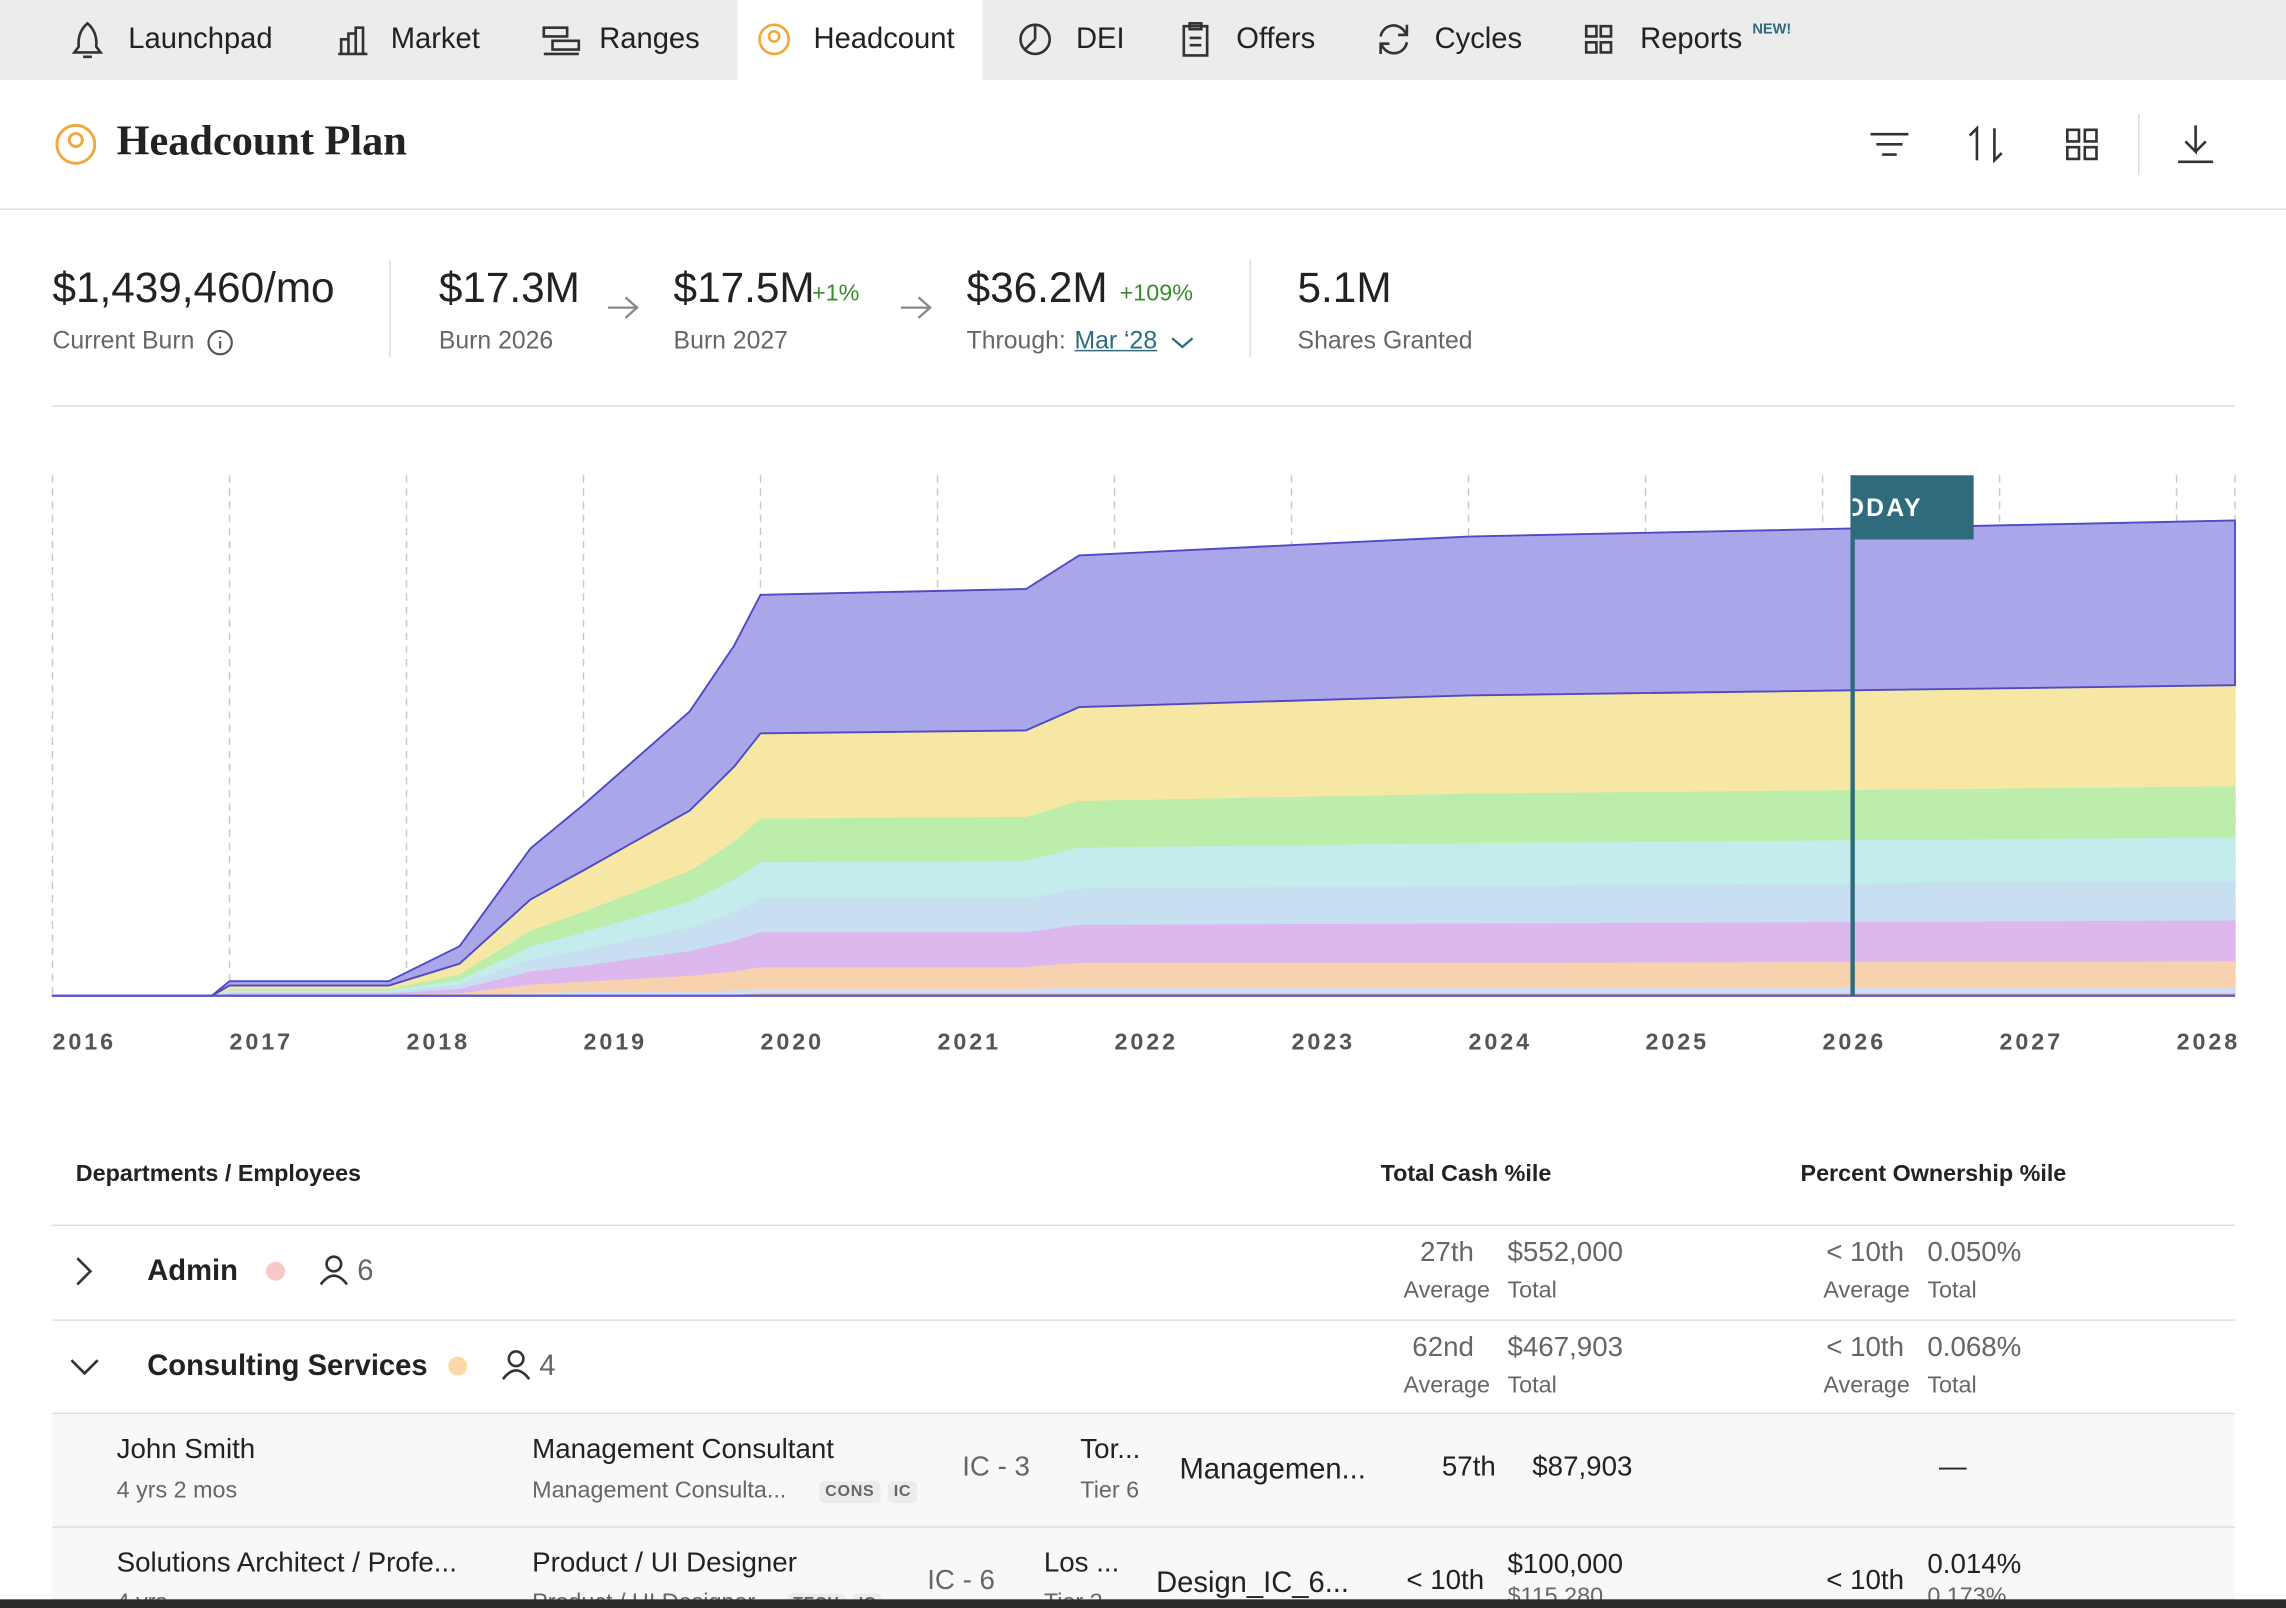 This screenshot has width=2286, height=1608. I want to click on stat-label: Shares Granted, so click(1385, 340).